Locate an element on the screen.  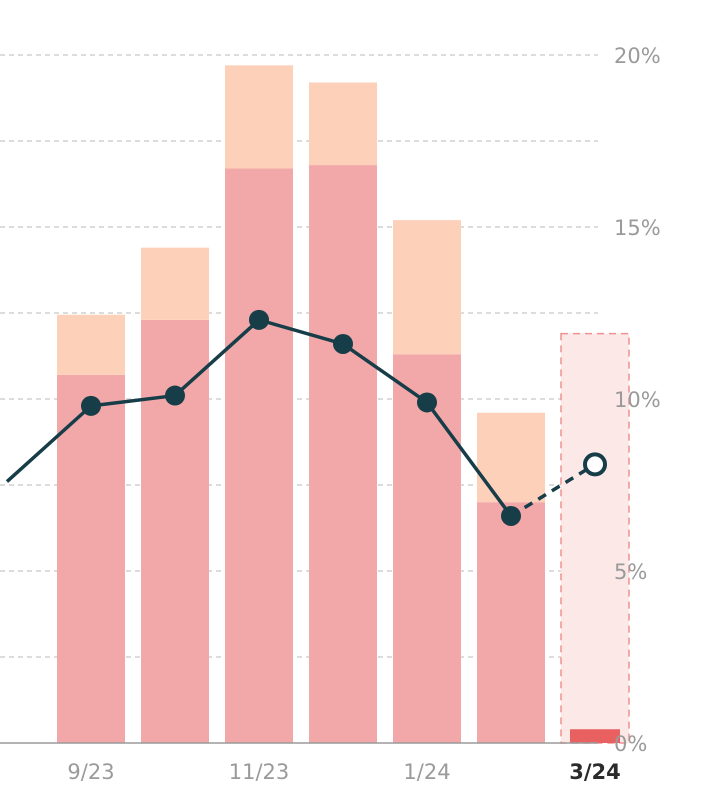
y-axis: 0% 5% 10% 15% 20% is located at coordinates (637, 400).